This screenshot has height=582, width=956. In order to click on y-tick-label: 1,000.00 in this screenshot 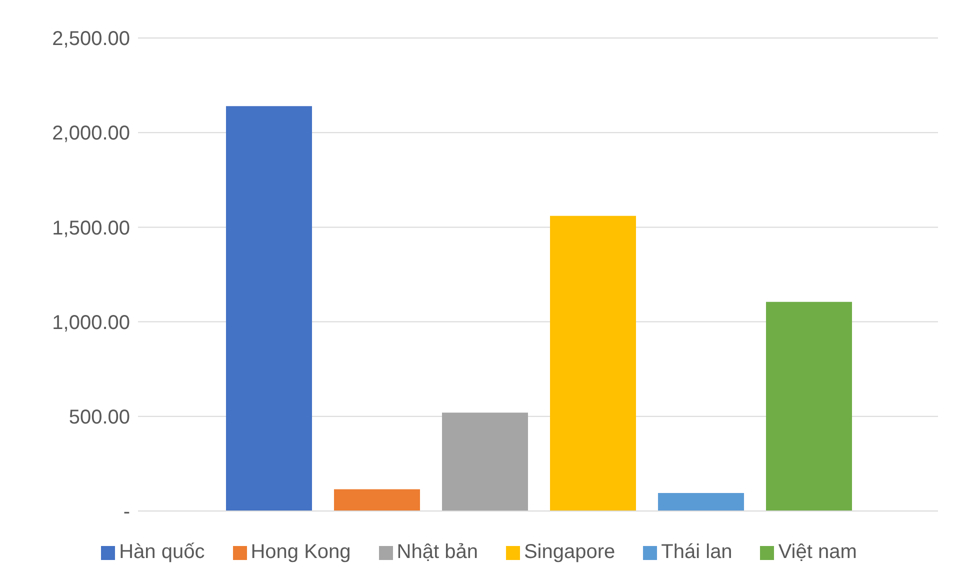, I will do `click(91, 323)`.